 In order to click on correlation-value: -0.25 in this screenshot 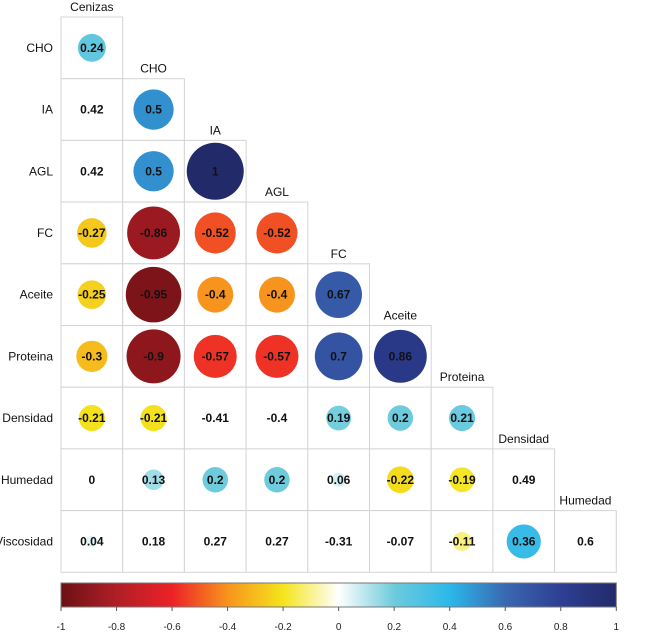, I will do `click(92, 295)`.